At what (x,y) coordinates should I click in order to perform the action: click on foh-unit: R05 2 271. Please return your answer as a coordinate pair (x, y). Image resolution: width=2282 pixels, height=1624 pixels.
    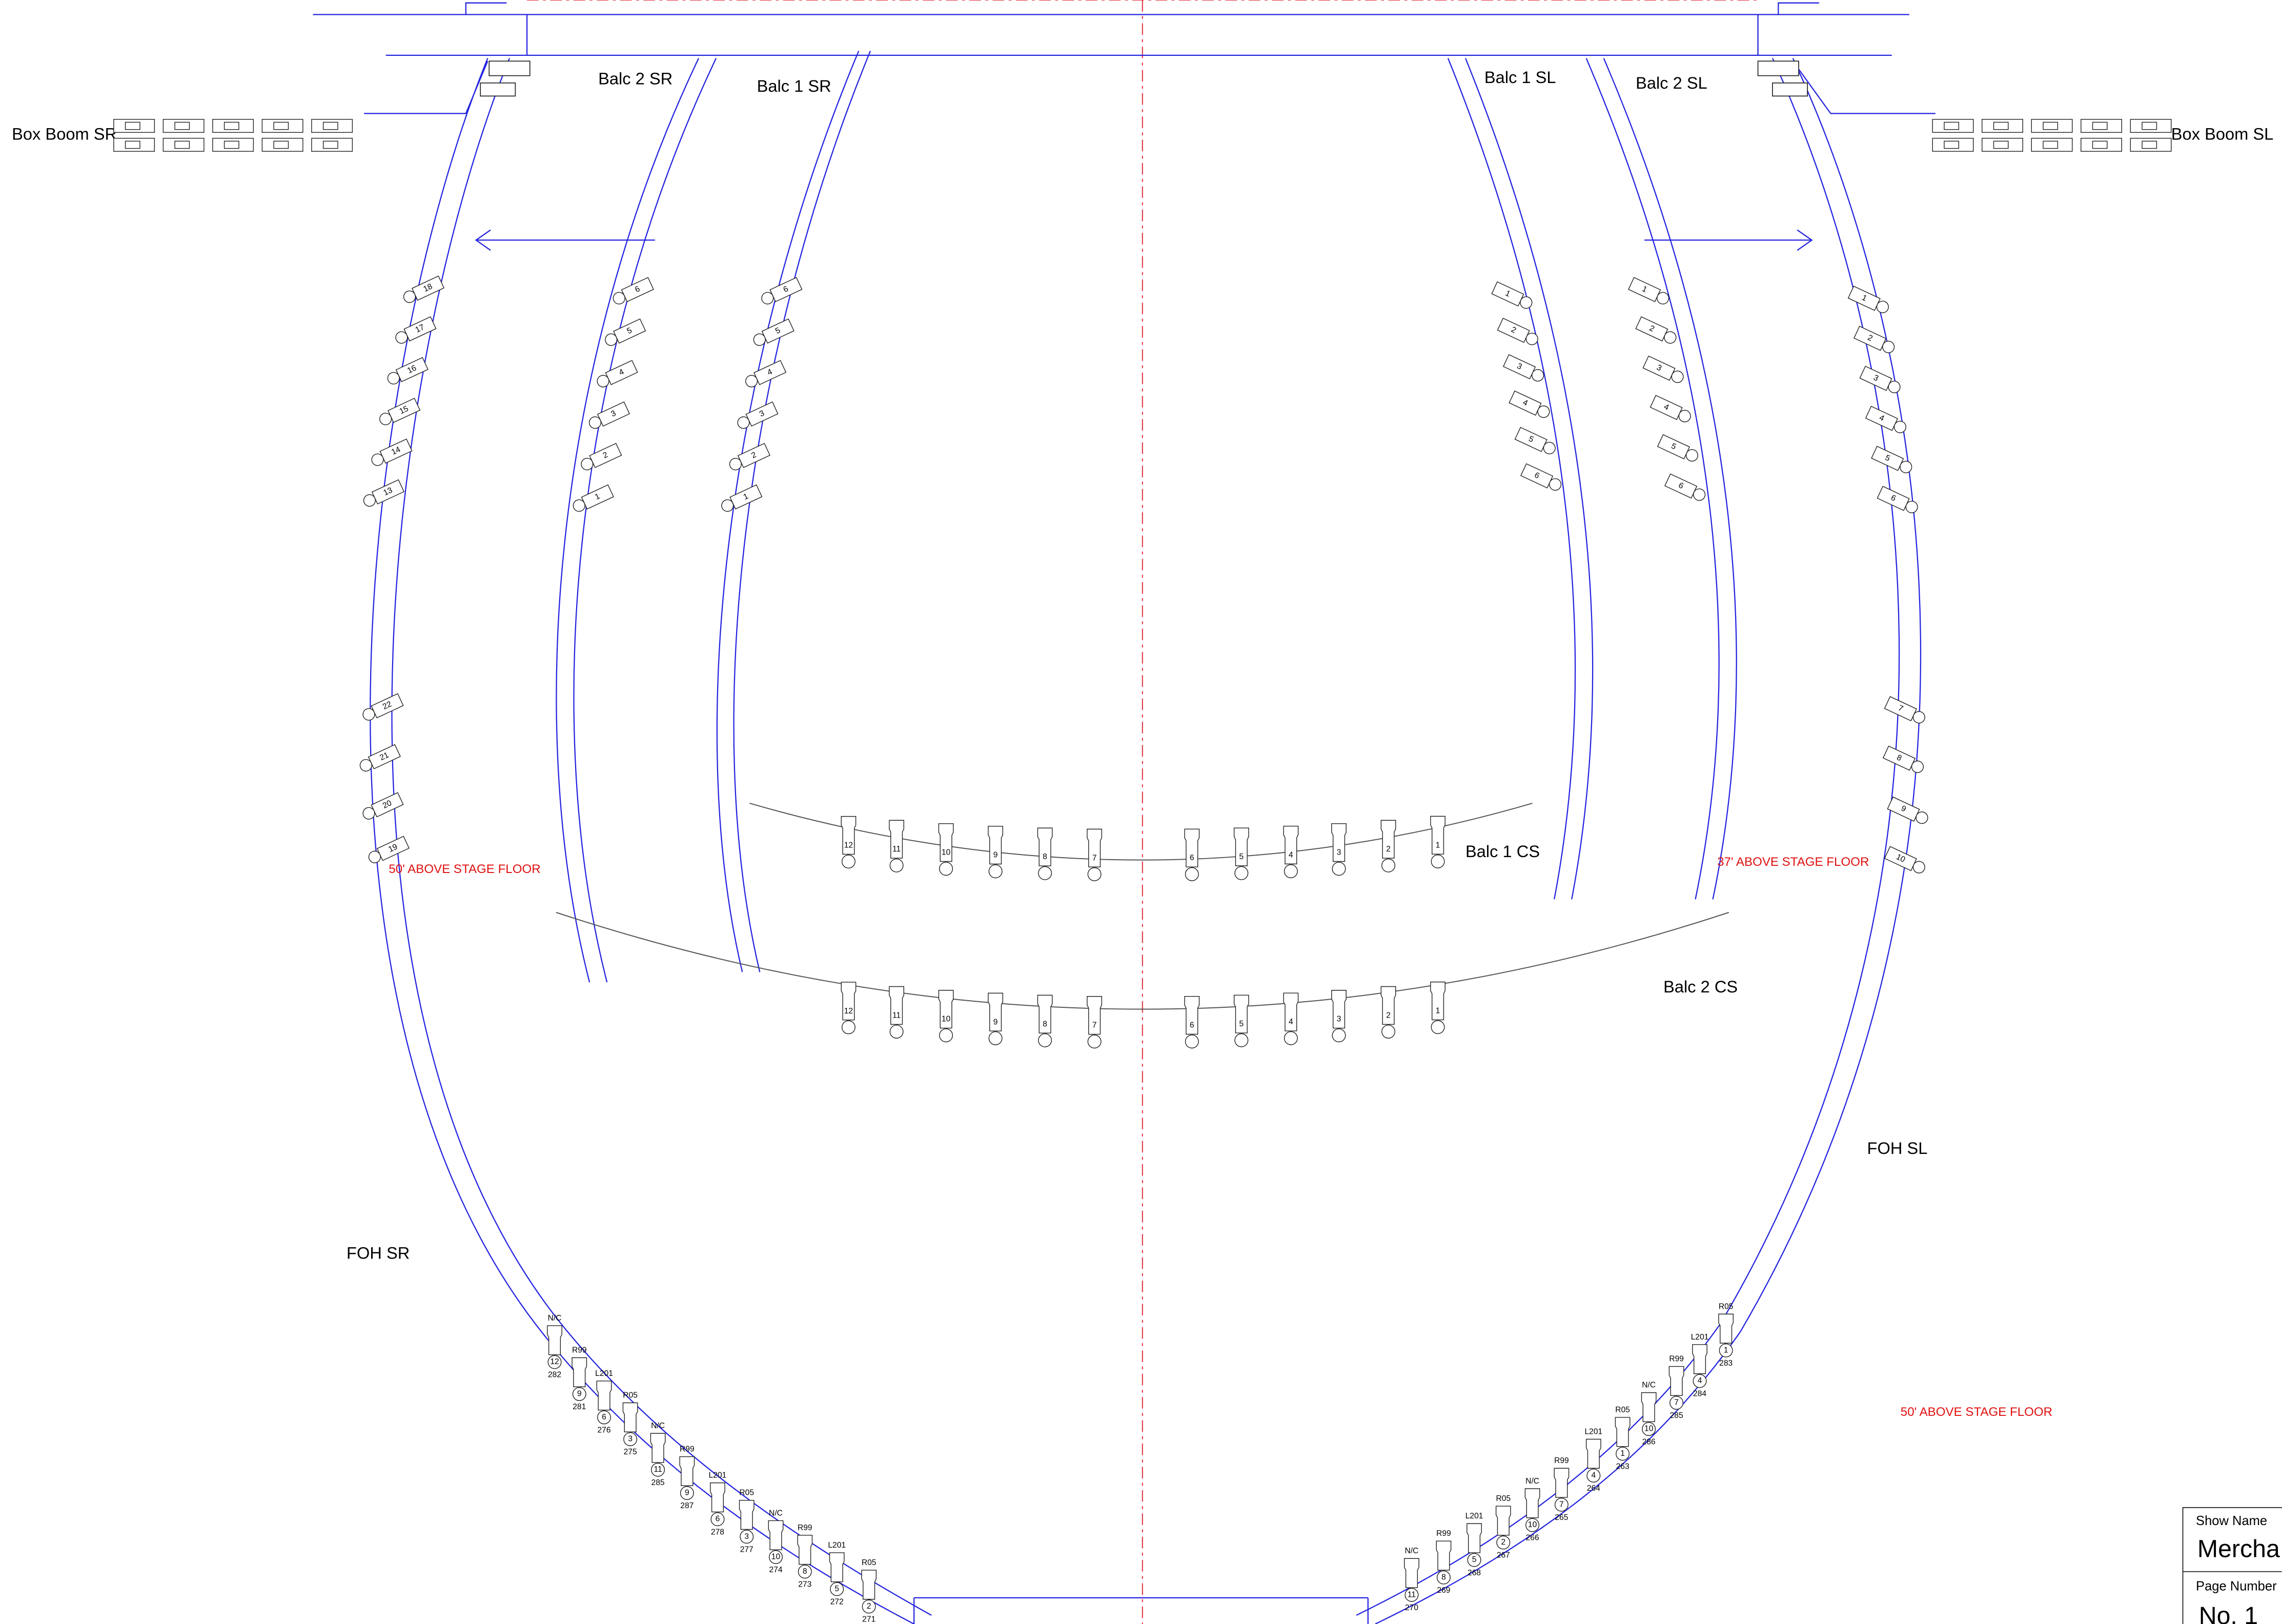
    Looking at the image, I should click on (869, 1591).